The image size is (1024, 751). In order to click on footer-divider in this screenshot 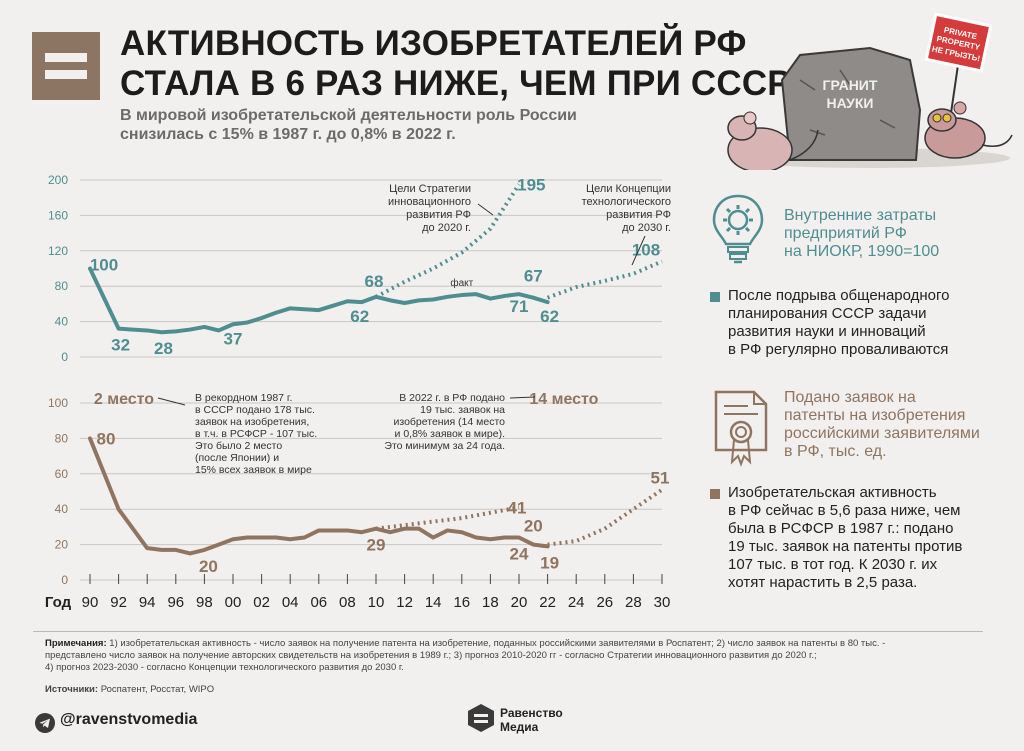, I will do `click(508, 631)`.